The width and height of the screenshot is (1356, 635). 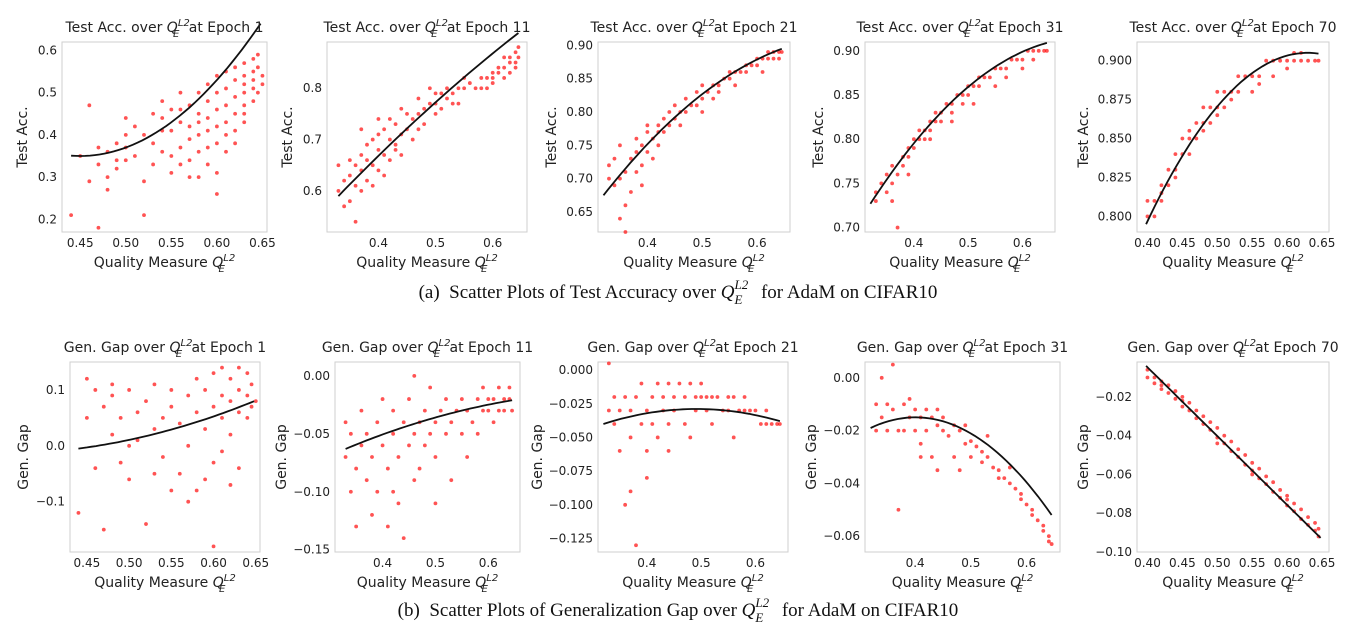 I want to click on y-tick-label: 0.90, so click(x=846, y=51).